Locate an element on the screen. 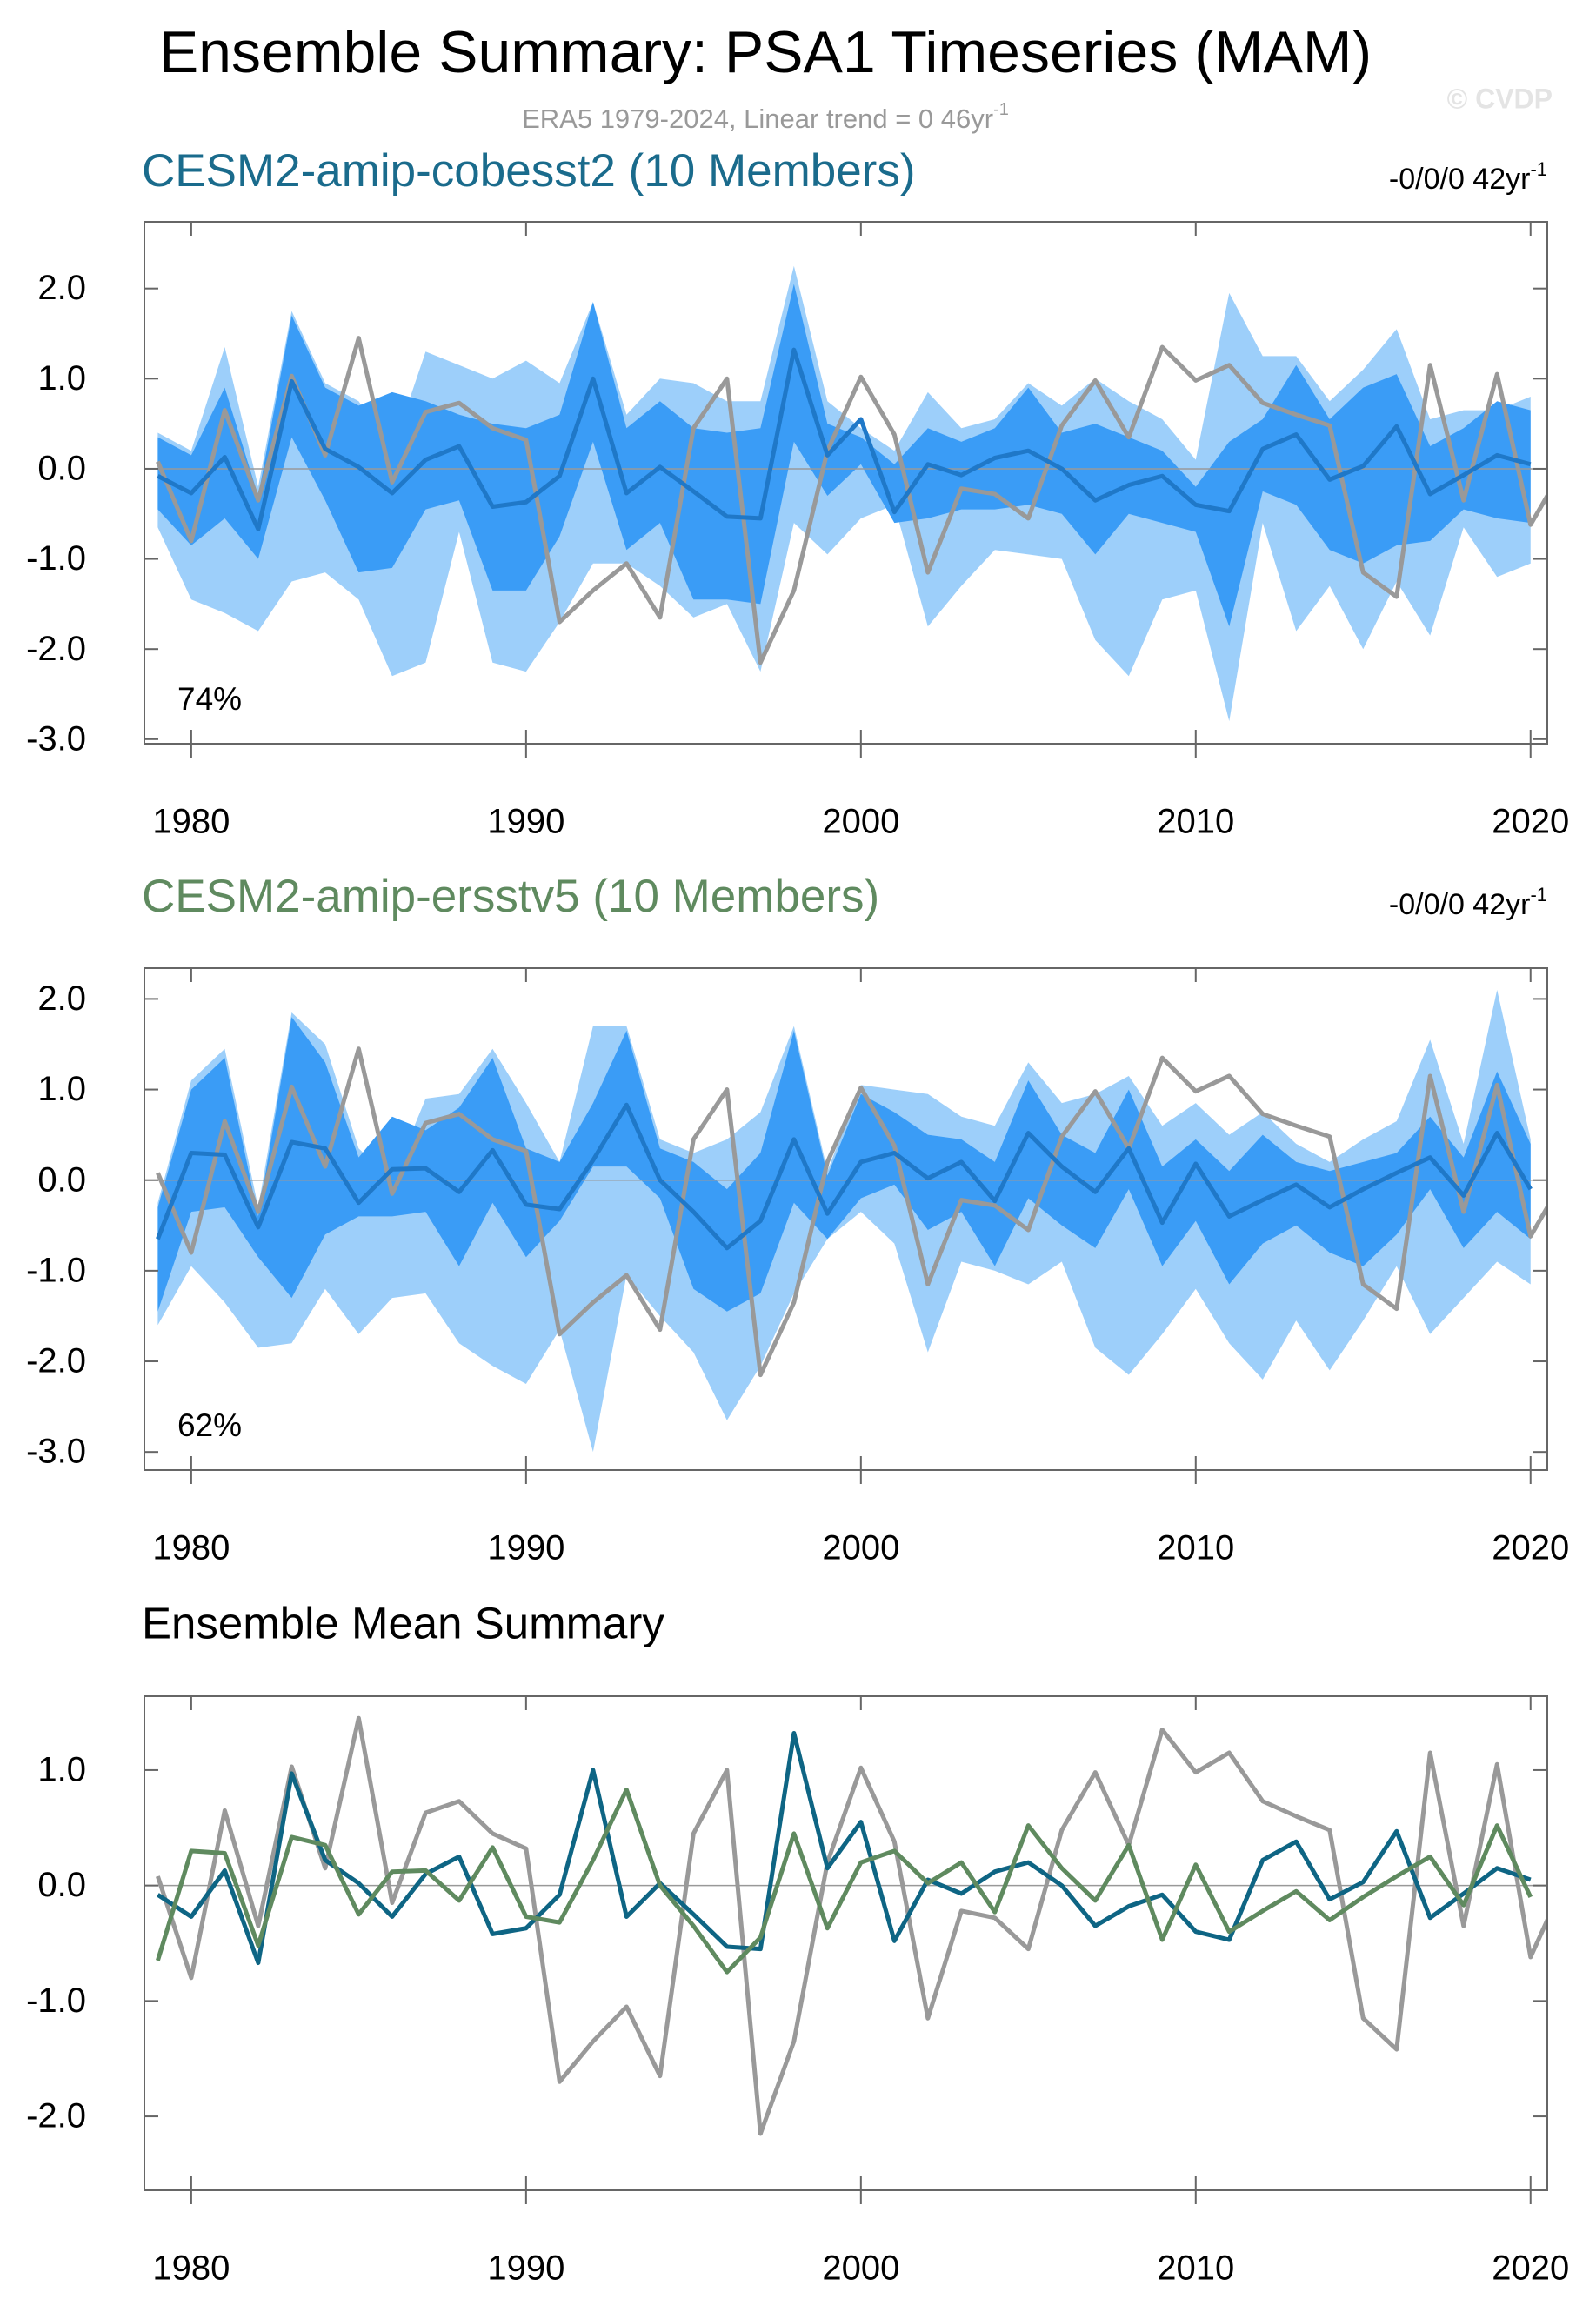  figure-title: Ensemble Summary: PSA1 Timeseries (MAM) is located at coordinates (765, 52).